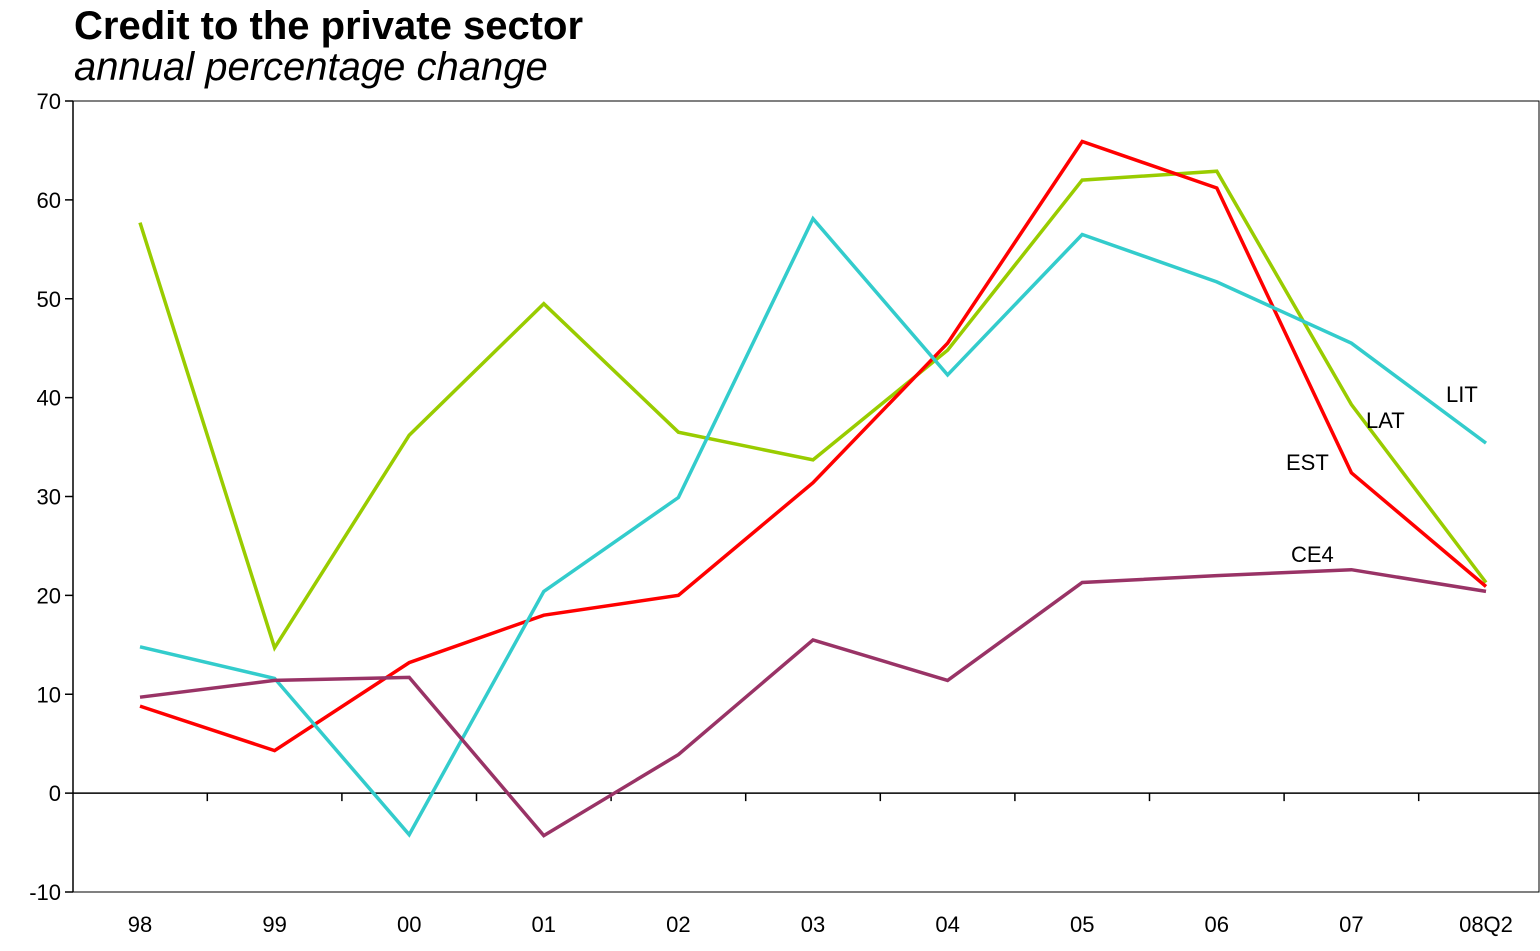 Image resolution: width=1540 pixels, height=951 pixels. Describe the element at coordinates (1462, 394) in the screenshot. I see `series-label-lit: LIT` at that location.